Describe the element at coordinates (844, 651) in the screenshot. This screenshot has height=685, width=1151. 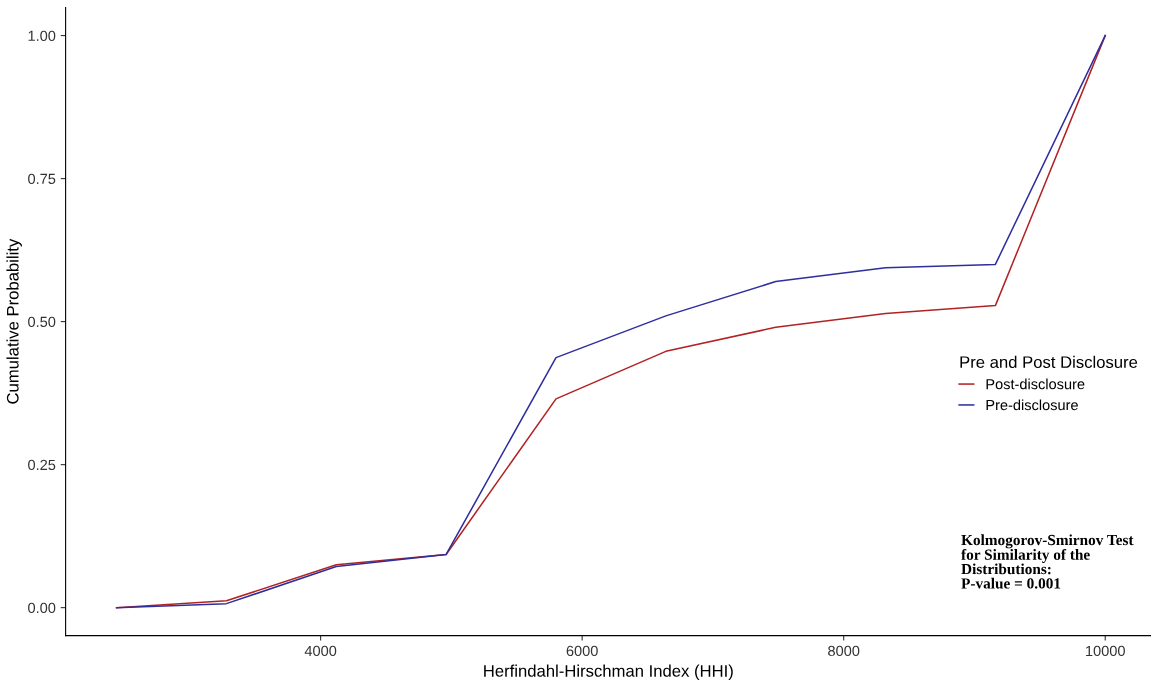
I see `x-tick-label: 8000` at that location.